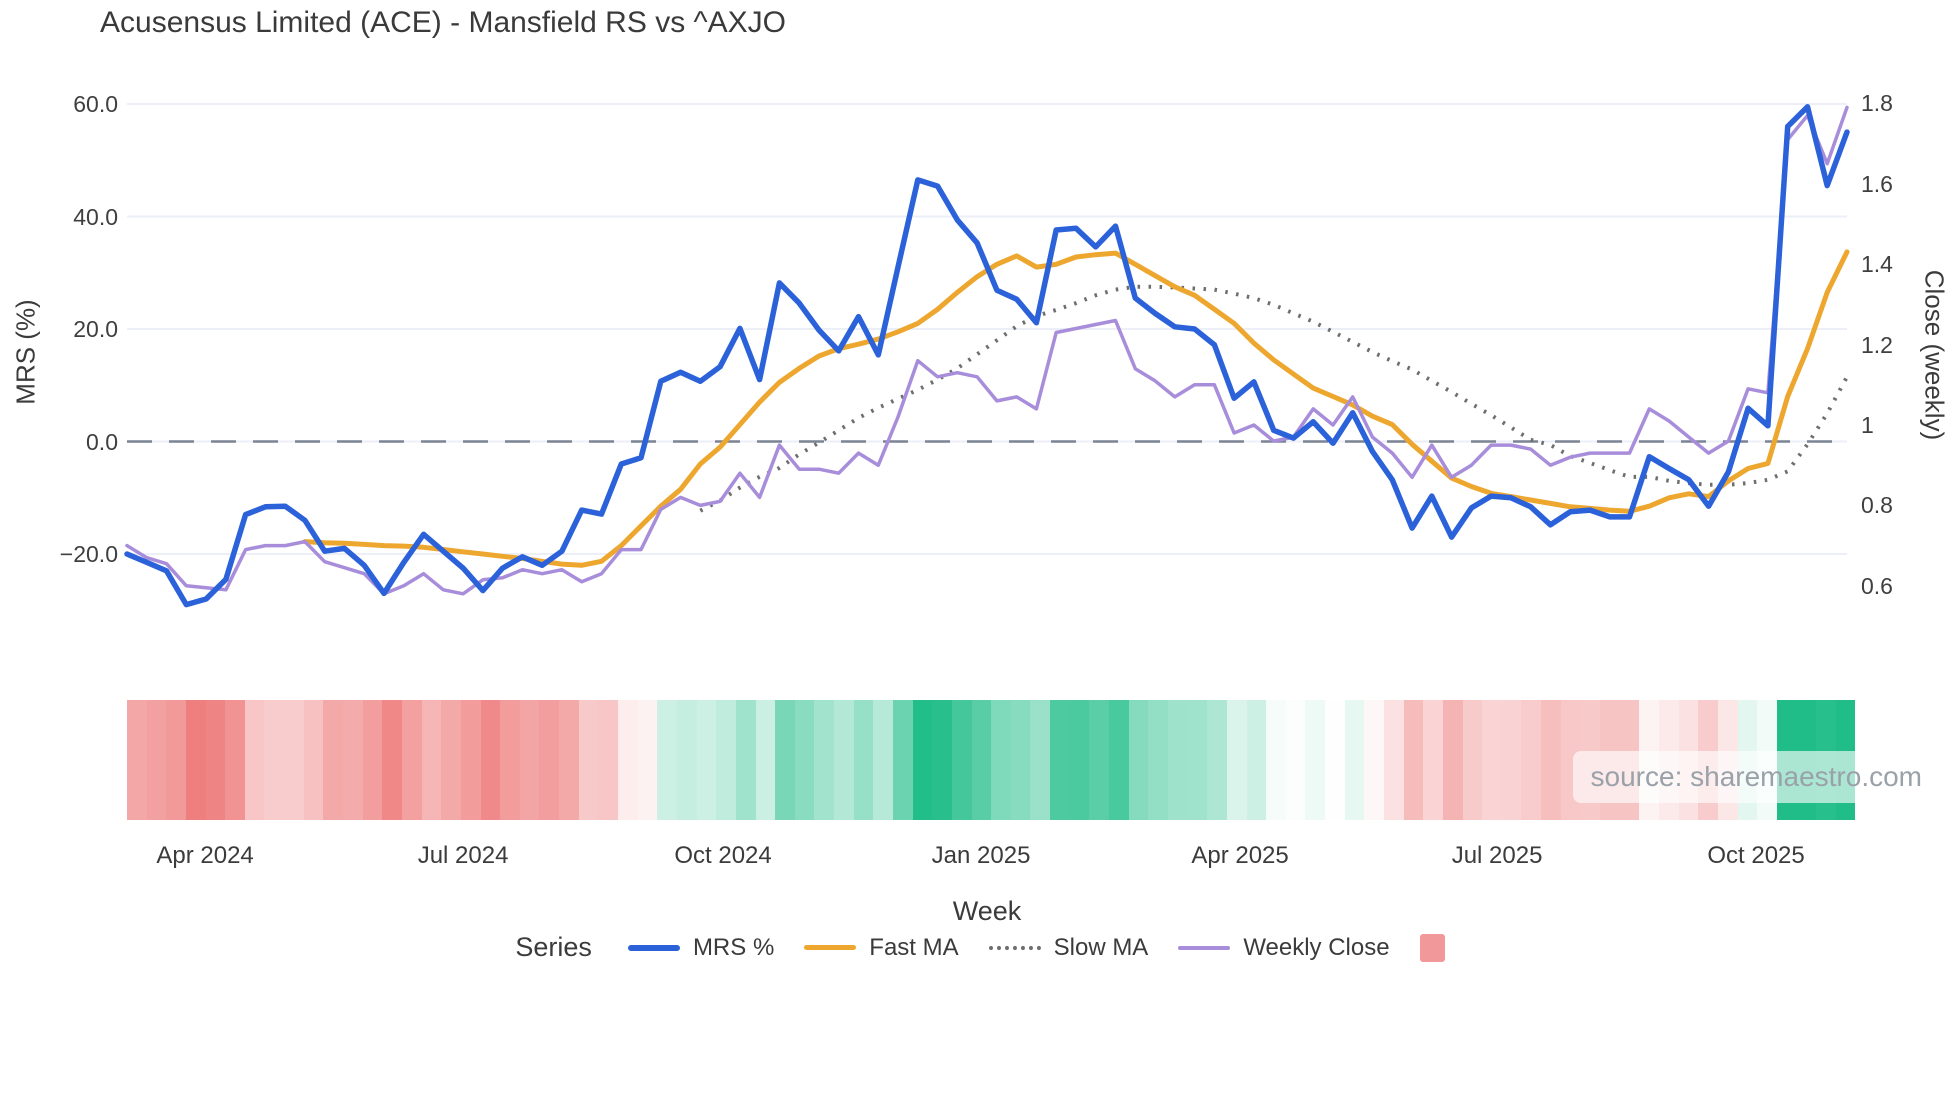 Image resolution: width=1960 pixels, height=1102 pixels. Describe the element at coordinates (733, 947) in the screenshot. I see `legend-label: MRS %` at that location.